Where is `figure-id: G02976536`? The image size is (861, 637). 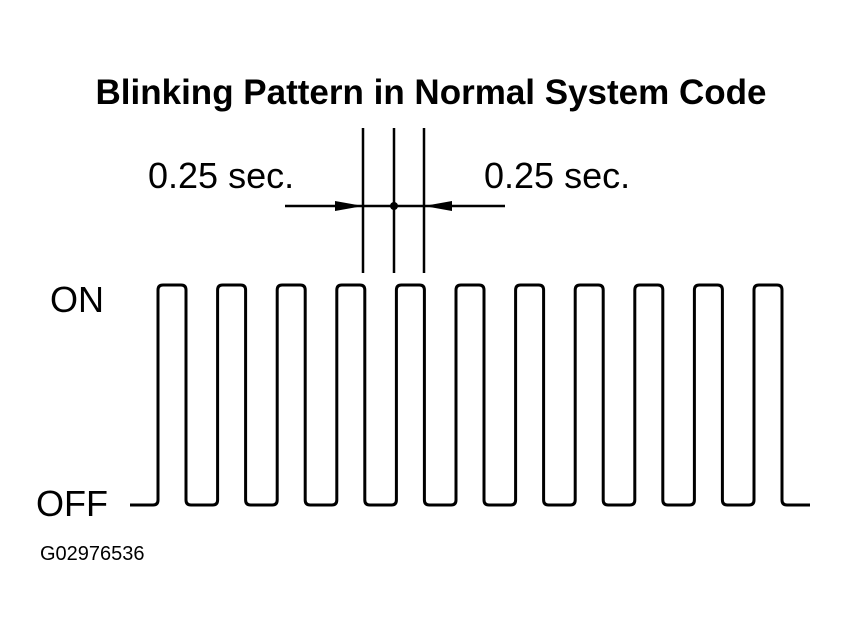
figure-id: G02976536 is located at coordinates (92, 554).